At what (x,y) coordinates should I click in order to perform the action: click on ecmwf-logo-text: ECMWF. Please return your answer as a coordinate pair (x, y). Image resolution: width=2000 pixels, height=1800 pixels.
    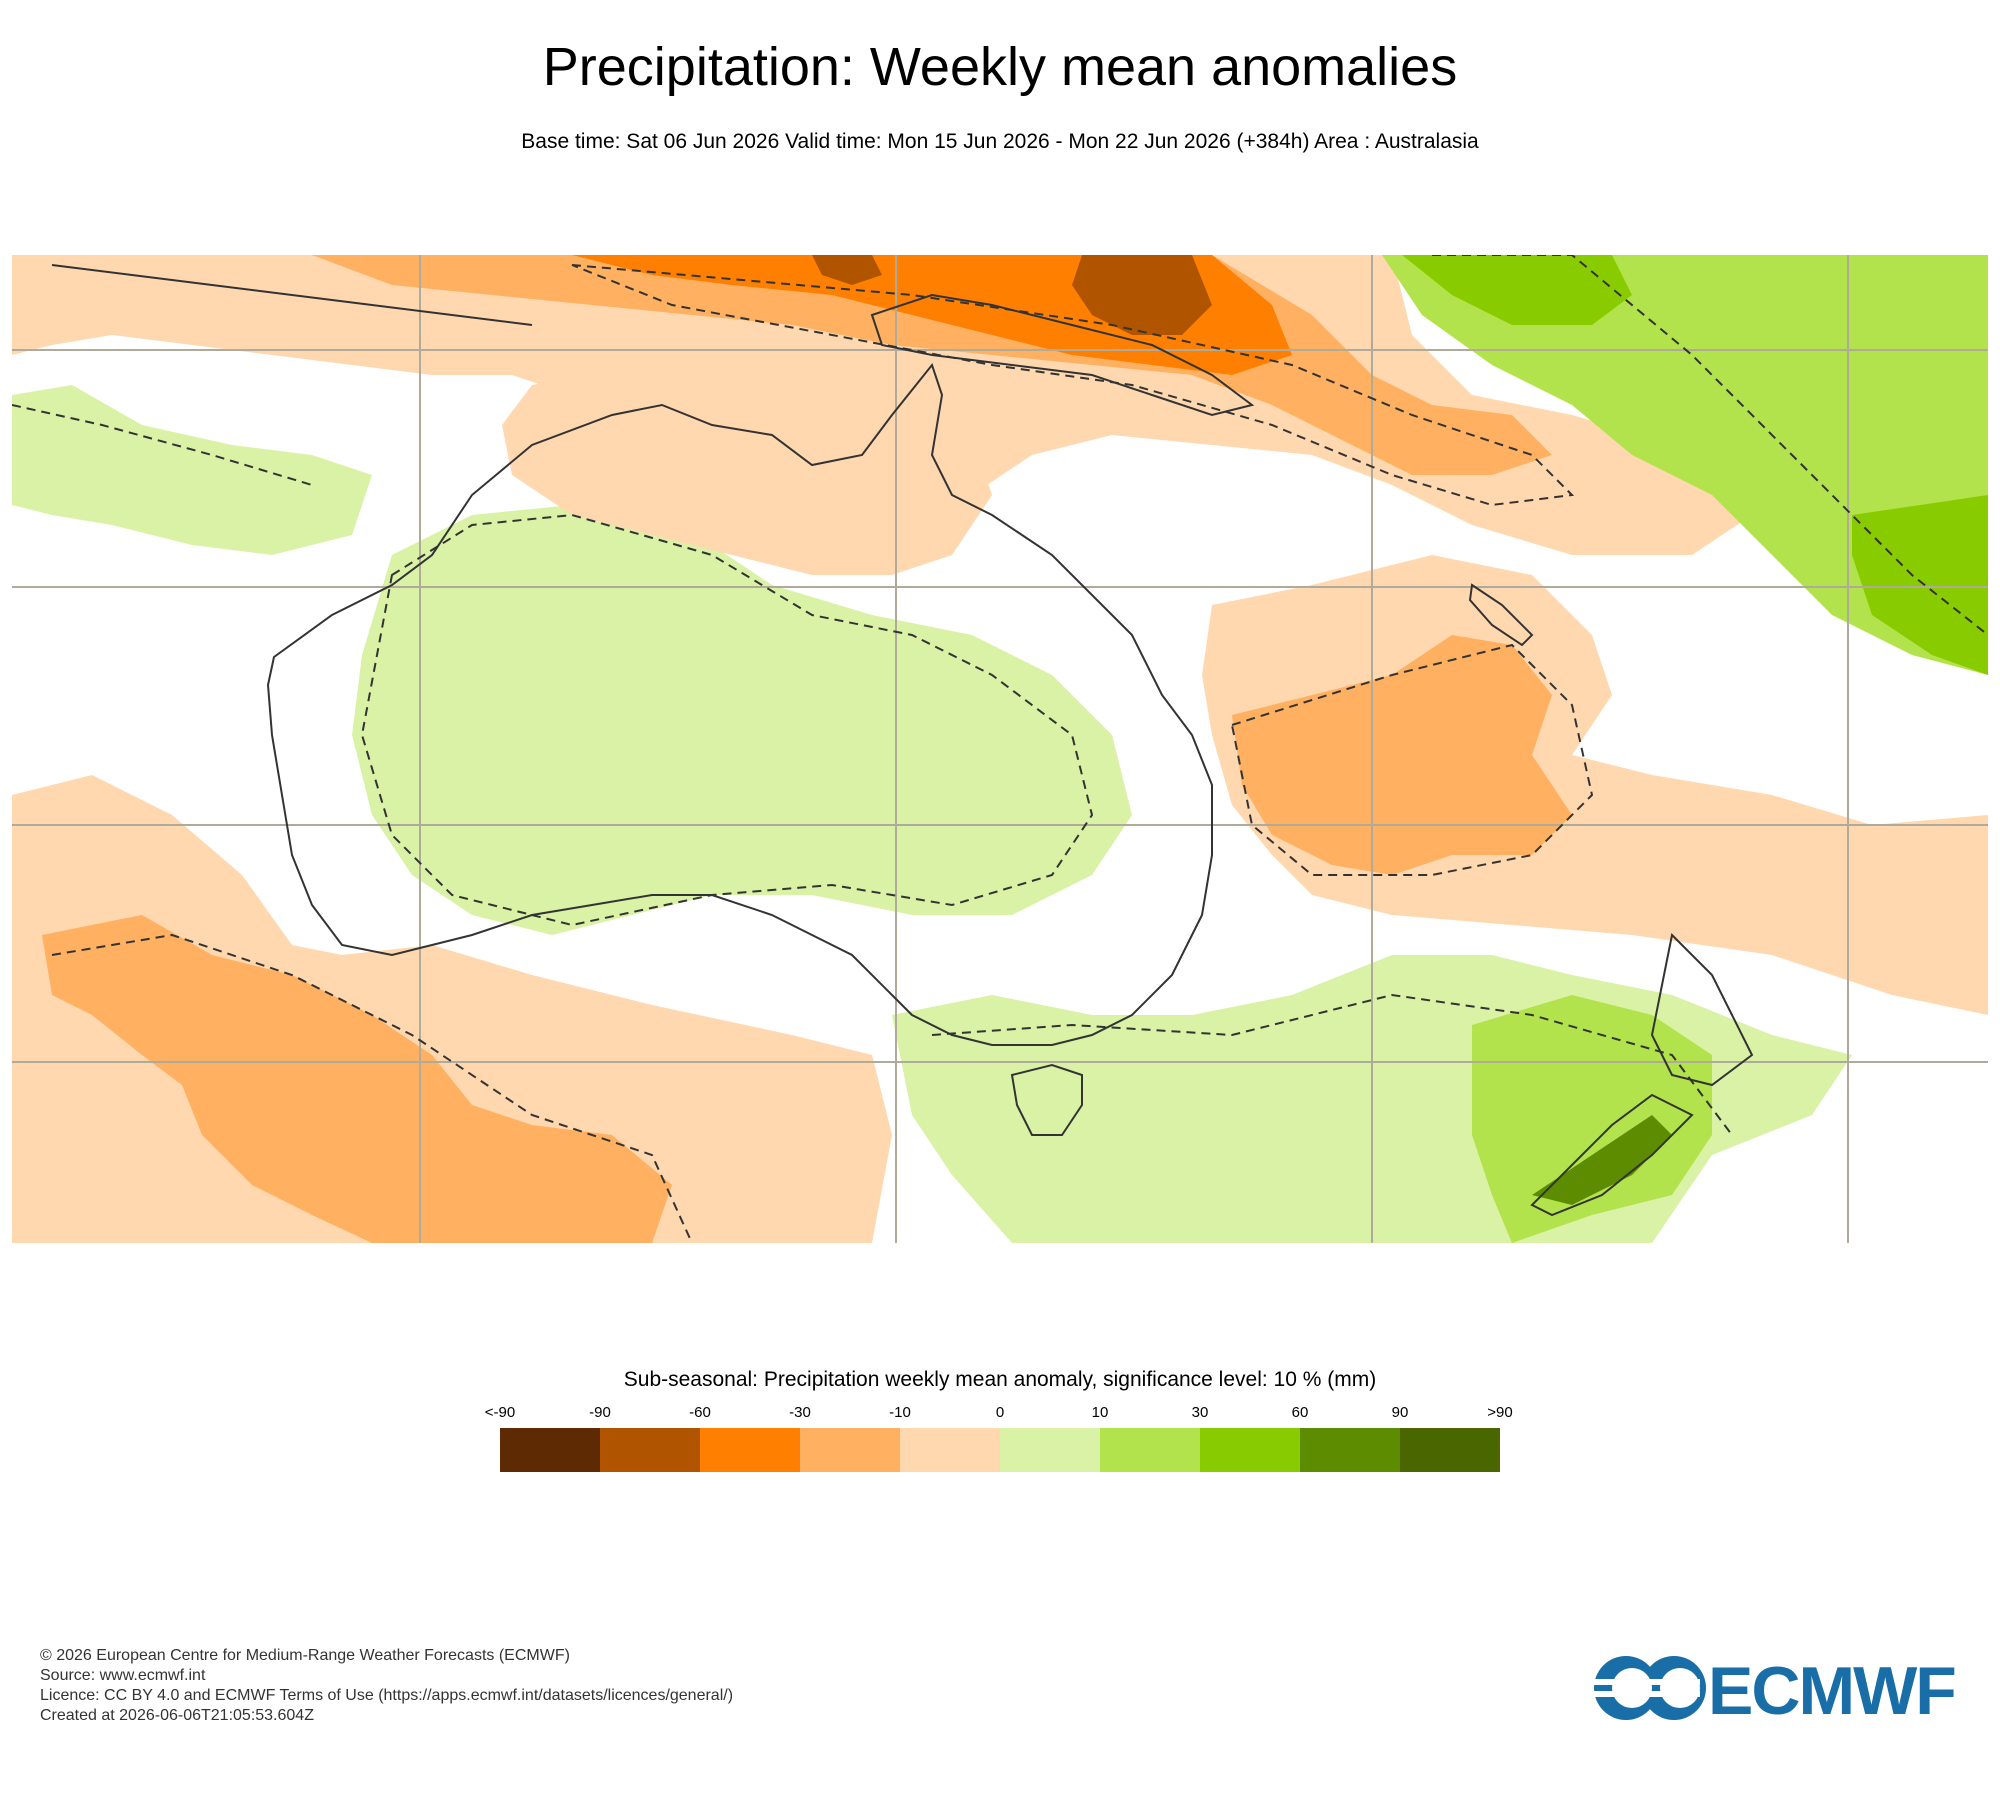
    Looking at the image, I should click on (1831, 1688).